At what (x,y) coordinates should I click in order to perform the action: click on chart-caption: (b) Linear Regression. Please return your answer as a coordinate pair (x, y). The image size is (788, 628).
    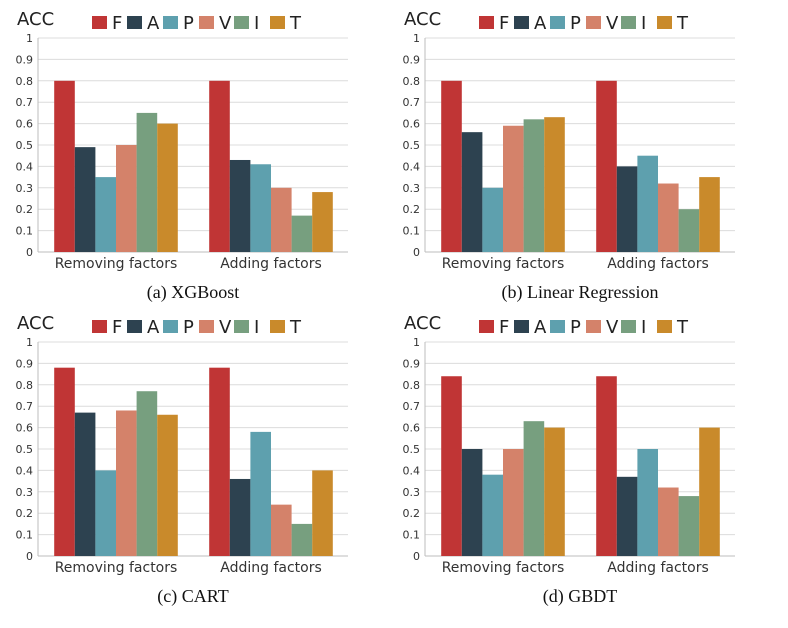
    Looking at the image, I should click on (580, 292).